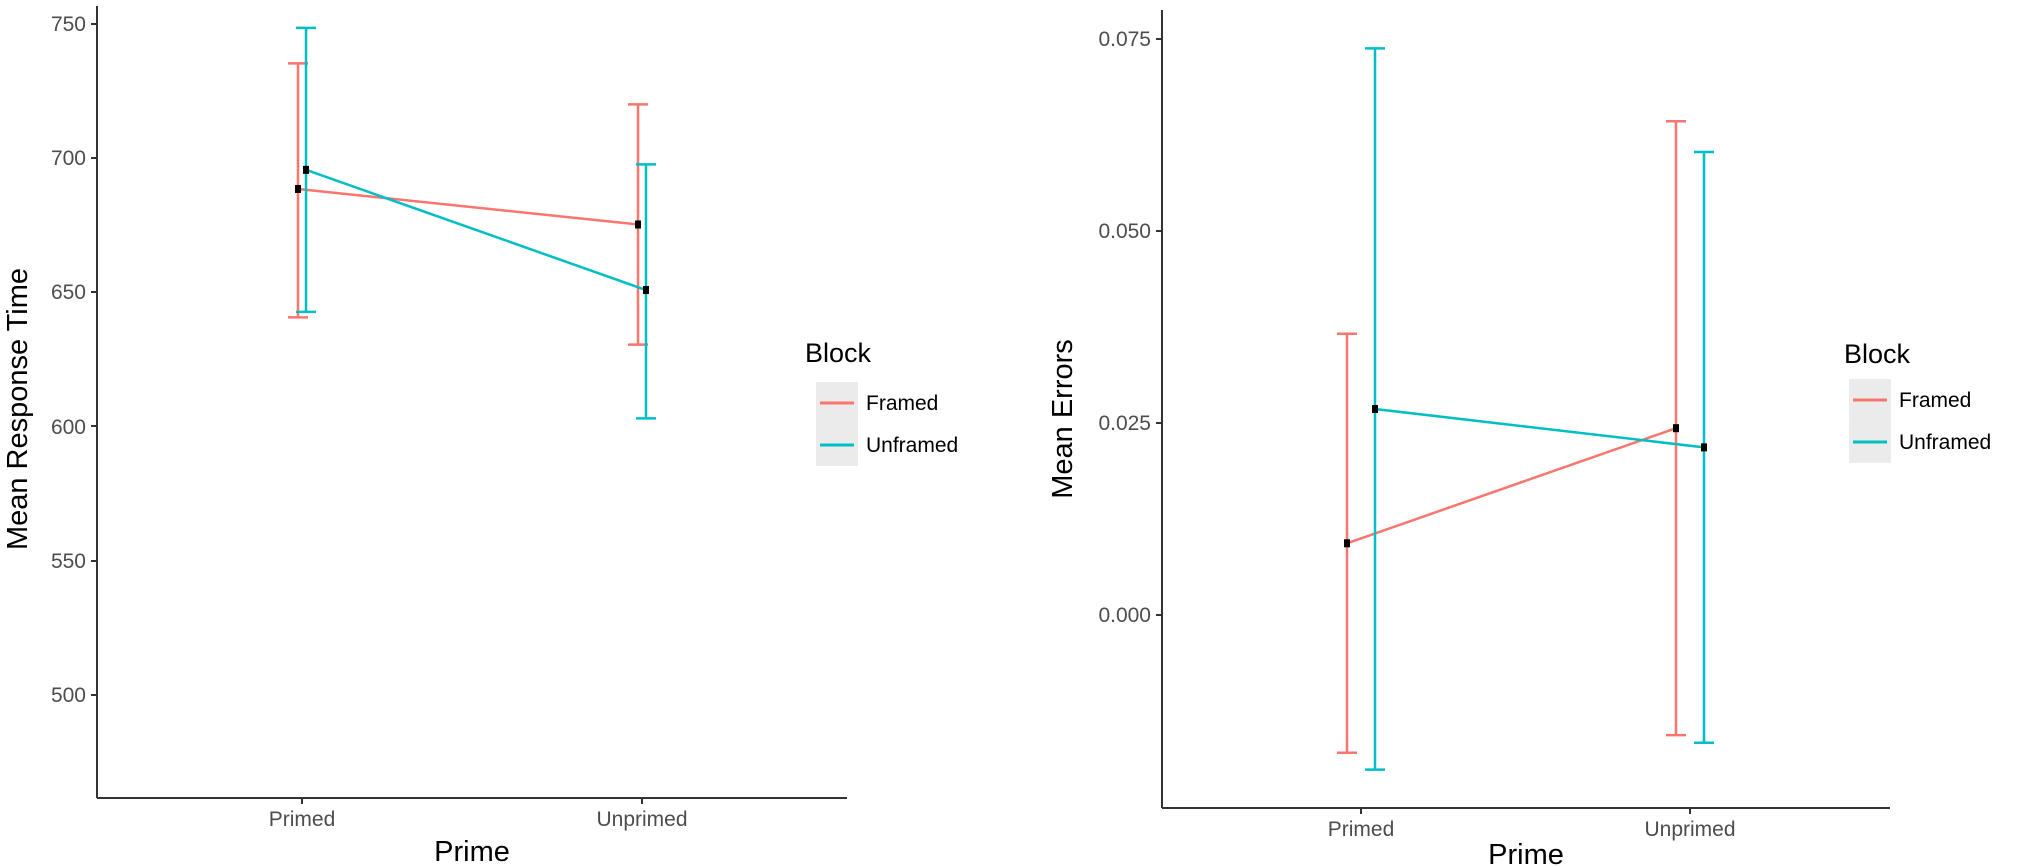  What do you see at coordinates (1124, 615) in the screenshot?
I see `y-tick-label: 0.000` at bounding box center [1124, 615].